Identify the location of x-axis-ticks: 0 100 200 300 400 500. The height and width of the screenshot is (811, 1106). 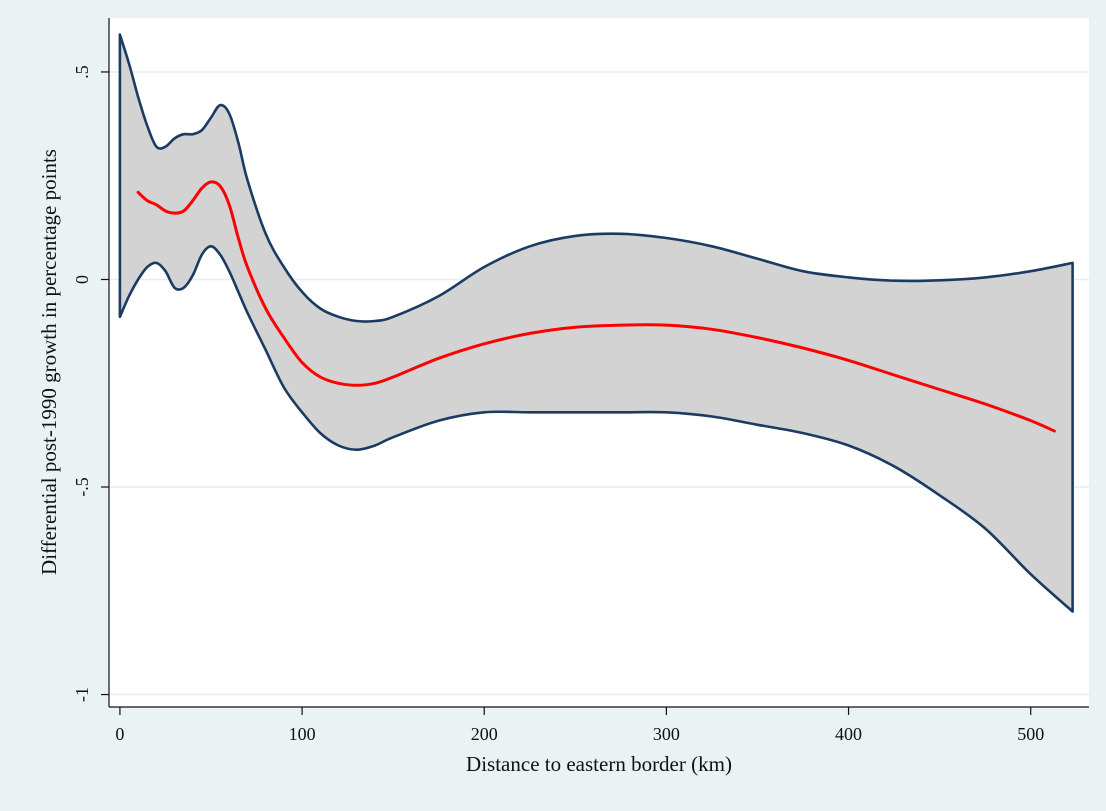
(579, 725).